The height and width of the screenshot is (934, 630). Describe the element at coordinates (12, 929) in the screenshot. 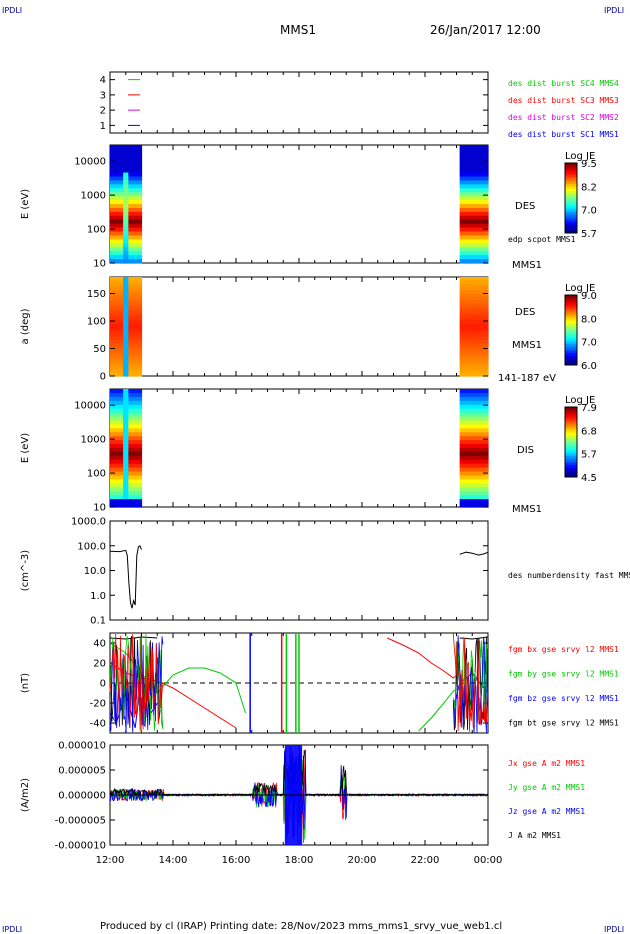

I see `corner-label-bl: IPDLI` at that location.